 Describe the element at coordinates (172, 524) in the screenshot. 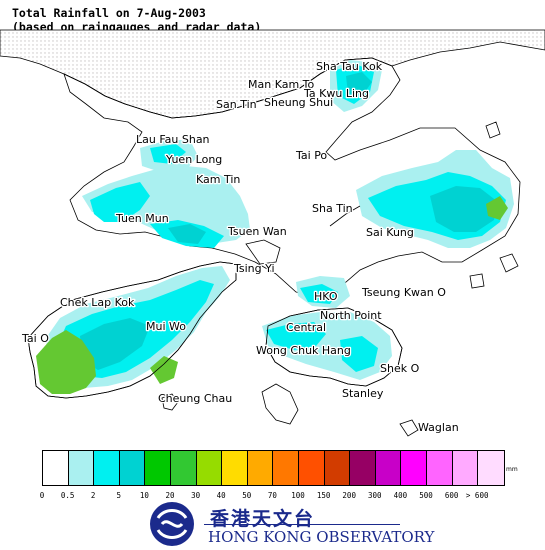

I see `observatory-emblem-icon` at that location.